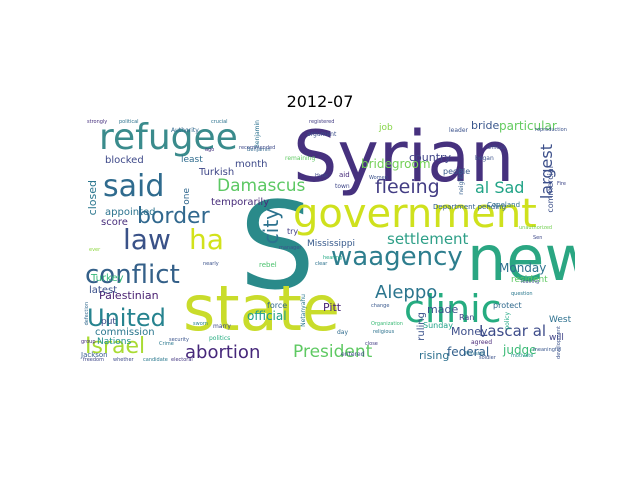 This screenshot has width=640, height=480. Describe the element at coordinates (406, 292) in the screenshot. I see `word-aleppo: Aleppo` at that location.